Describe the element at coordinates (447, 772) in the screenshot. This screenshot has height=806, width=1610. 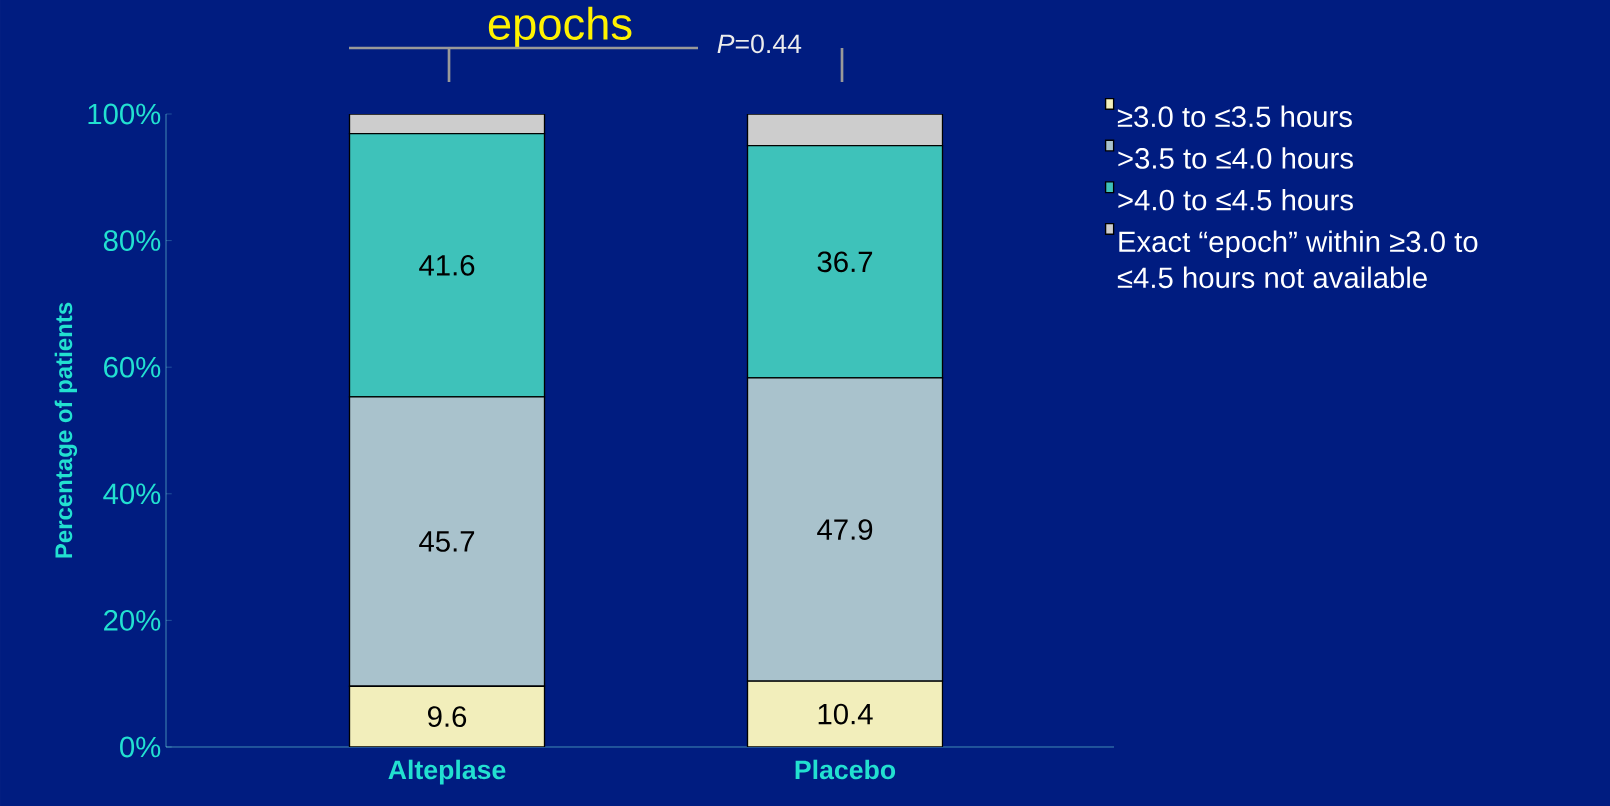
I see `x-tick-label: Alteplase` at that location.